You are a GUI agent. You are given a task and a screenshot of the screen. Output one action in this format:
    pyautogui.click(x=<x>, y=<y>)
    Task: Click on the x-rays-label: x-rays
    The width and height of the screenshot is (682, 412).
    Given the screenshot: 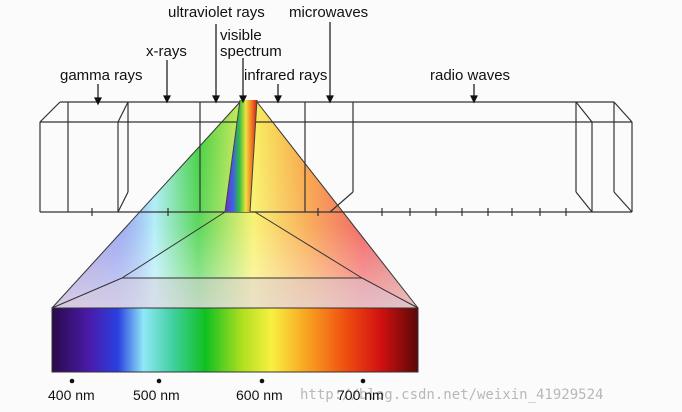 What is the action you would take?
    pyautogui.click(x=166, y=51)
    